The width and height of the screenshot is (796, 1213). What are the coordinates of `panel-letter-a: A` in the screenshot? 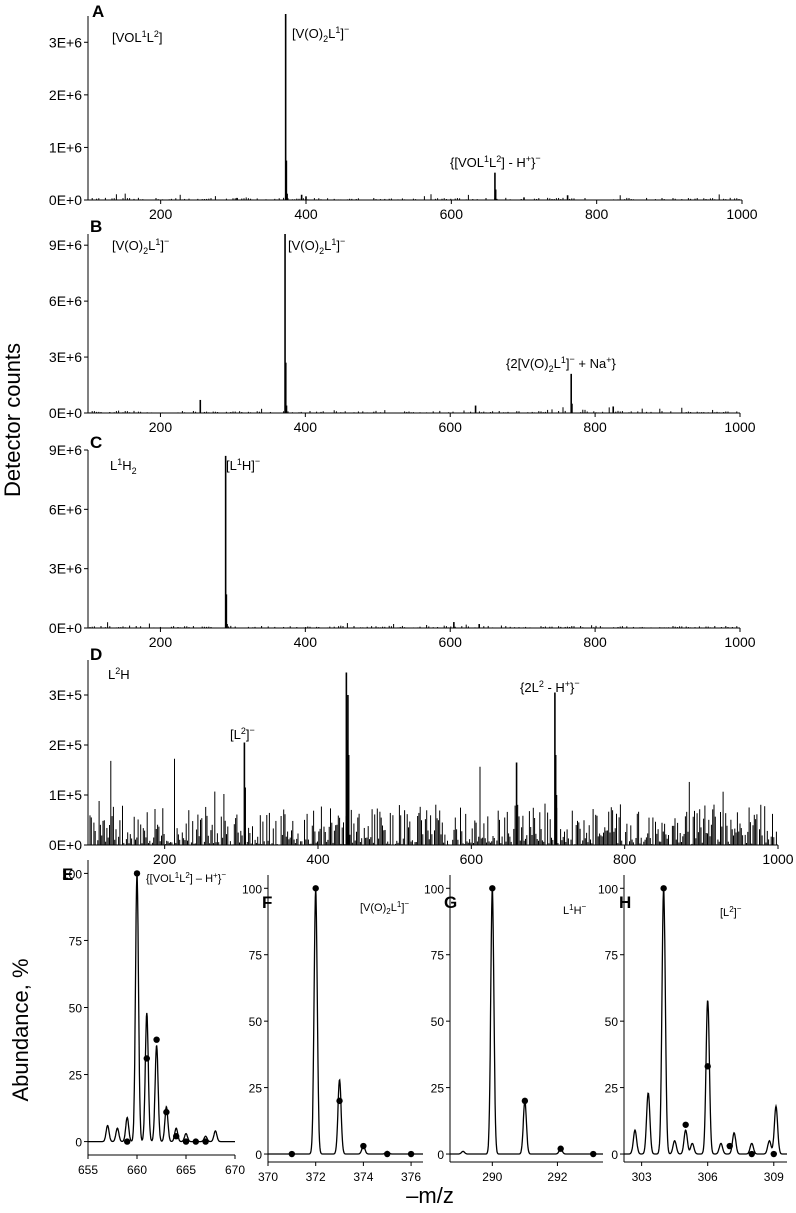 It's located at (98, 11).